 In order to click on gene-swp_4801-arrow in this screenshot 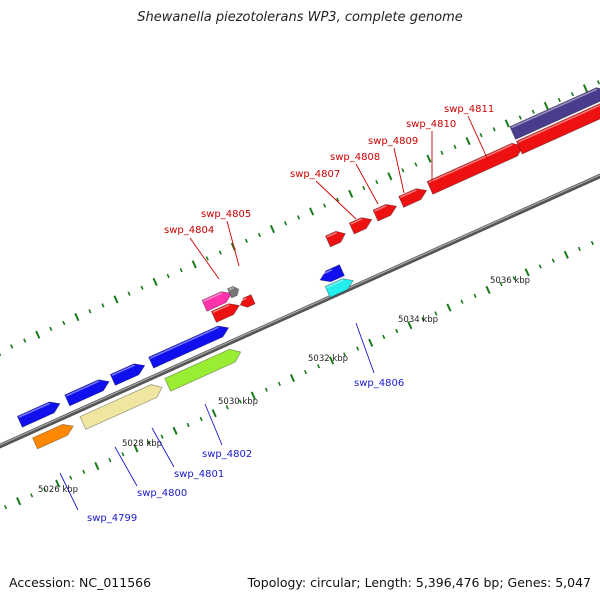, I will do `click(127, 374)`.